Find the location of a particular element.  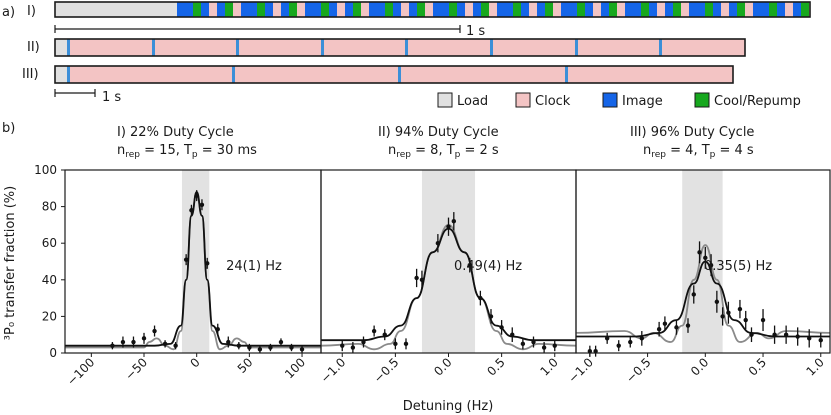

chart-3-subtitle: nrep = 4, Tp = 4 s is located at coordinates (698, 151).